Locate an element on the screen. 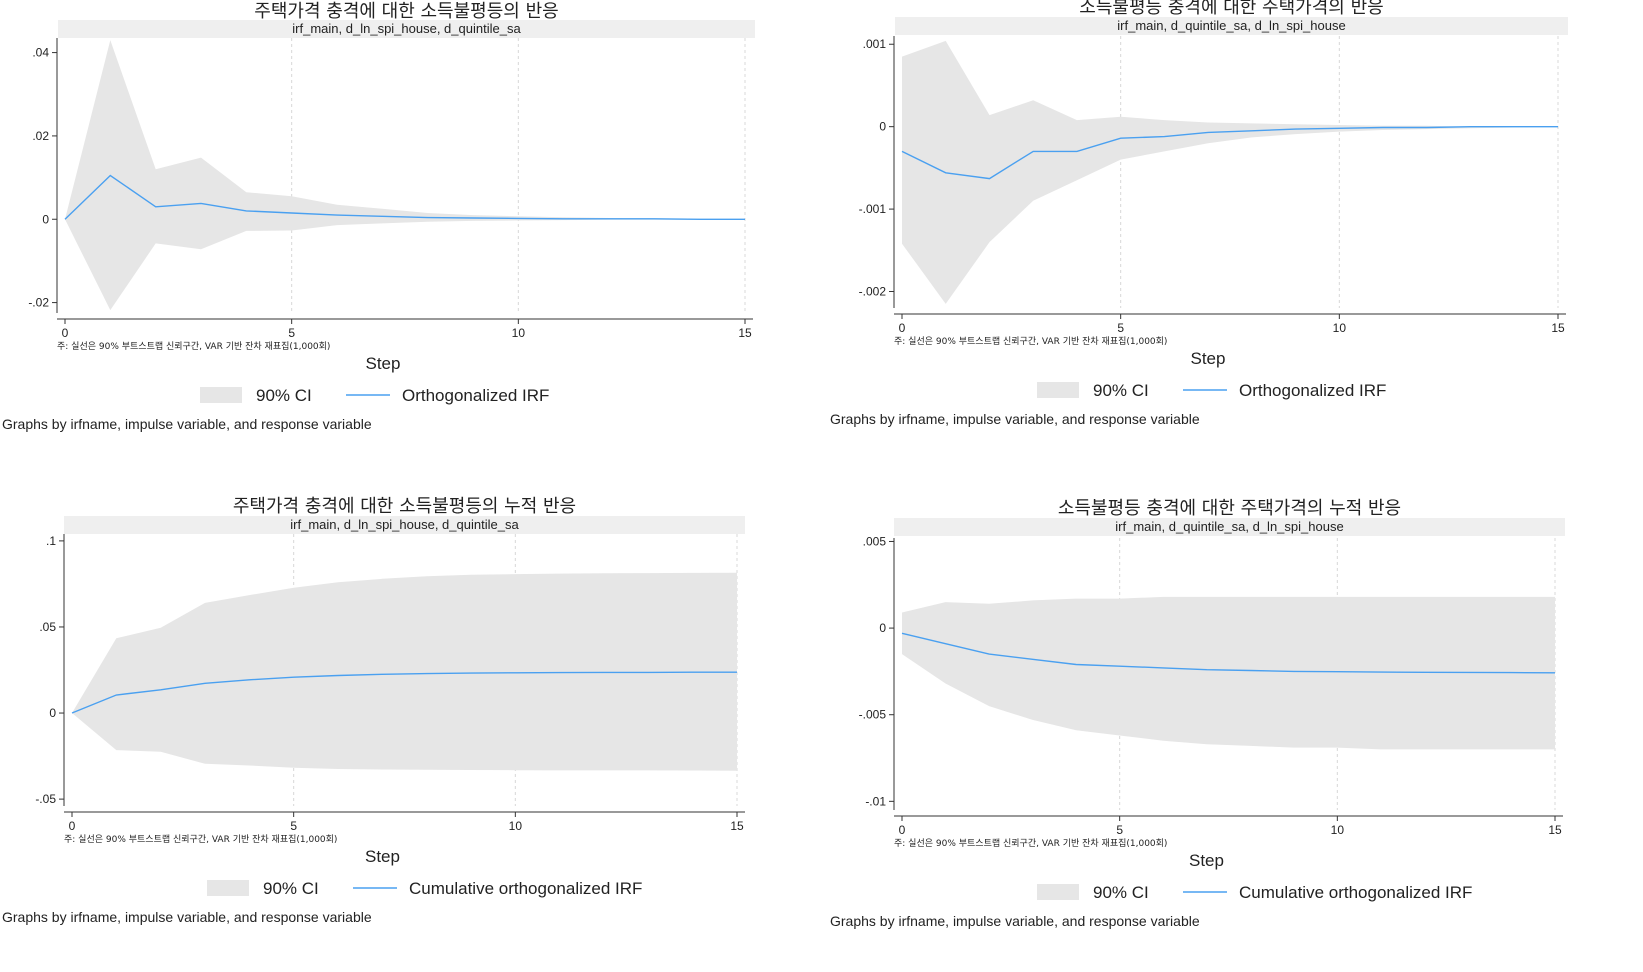 The image size is (1643, 972). chart-title: 소득불평등 충격에 대한 주택가격의 누적 반응 is located at coordinates (1229, 508).